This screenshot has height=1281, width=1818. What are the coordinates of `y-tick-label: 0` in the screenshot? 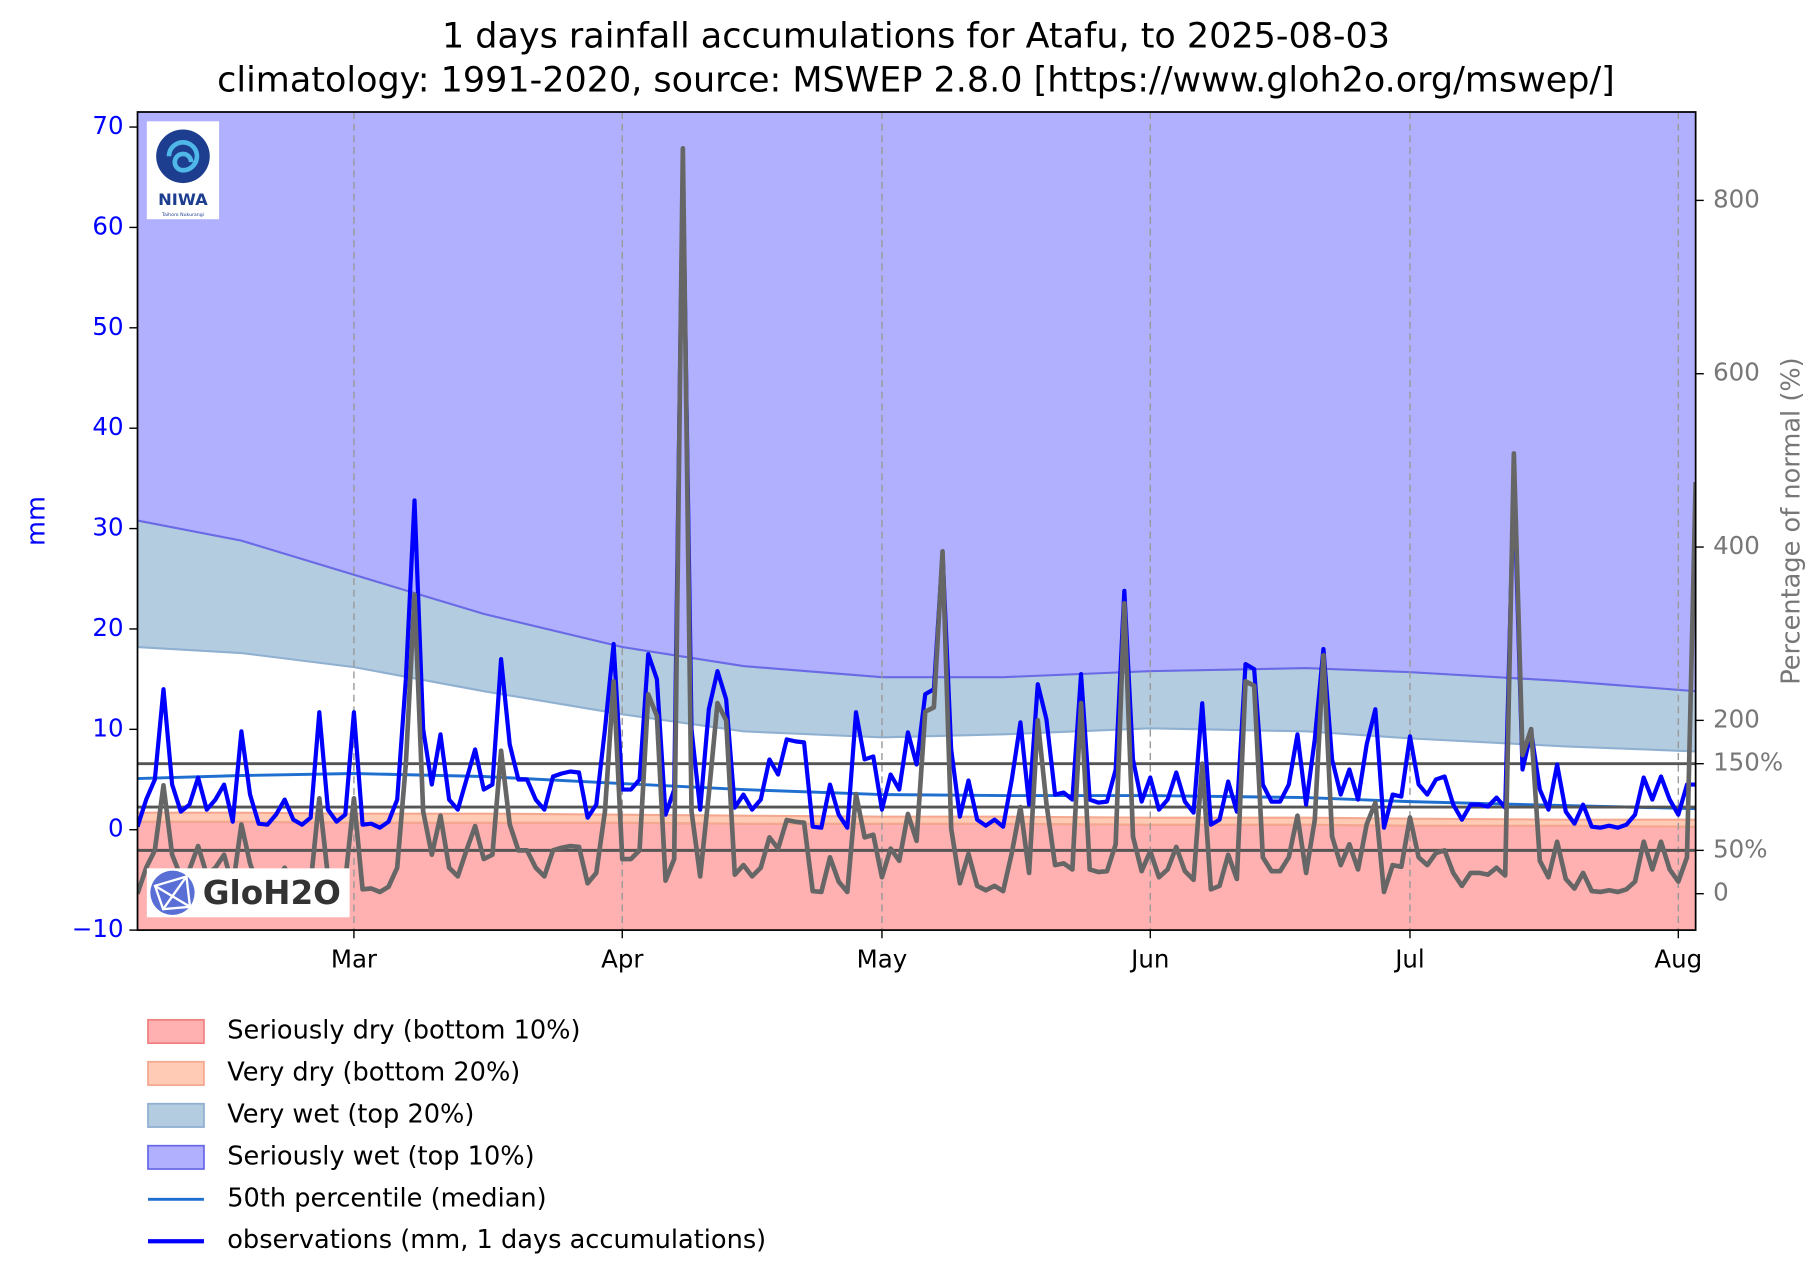 It's located at (116, 828).